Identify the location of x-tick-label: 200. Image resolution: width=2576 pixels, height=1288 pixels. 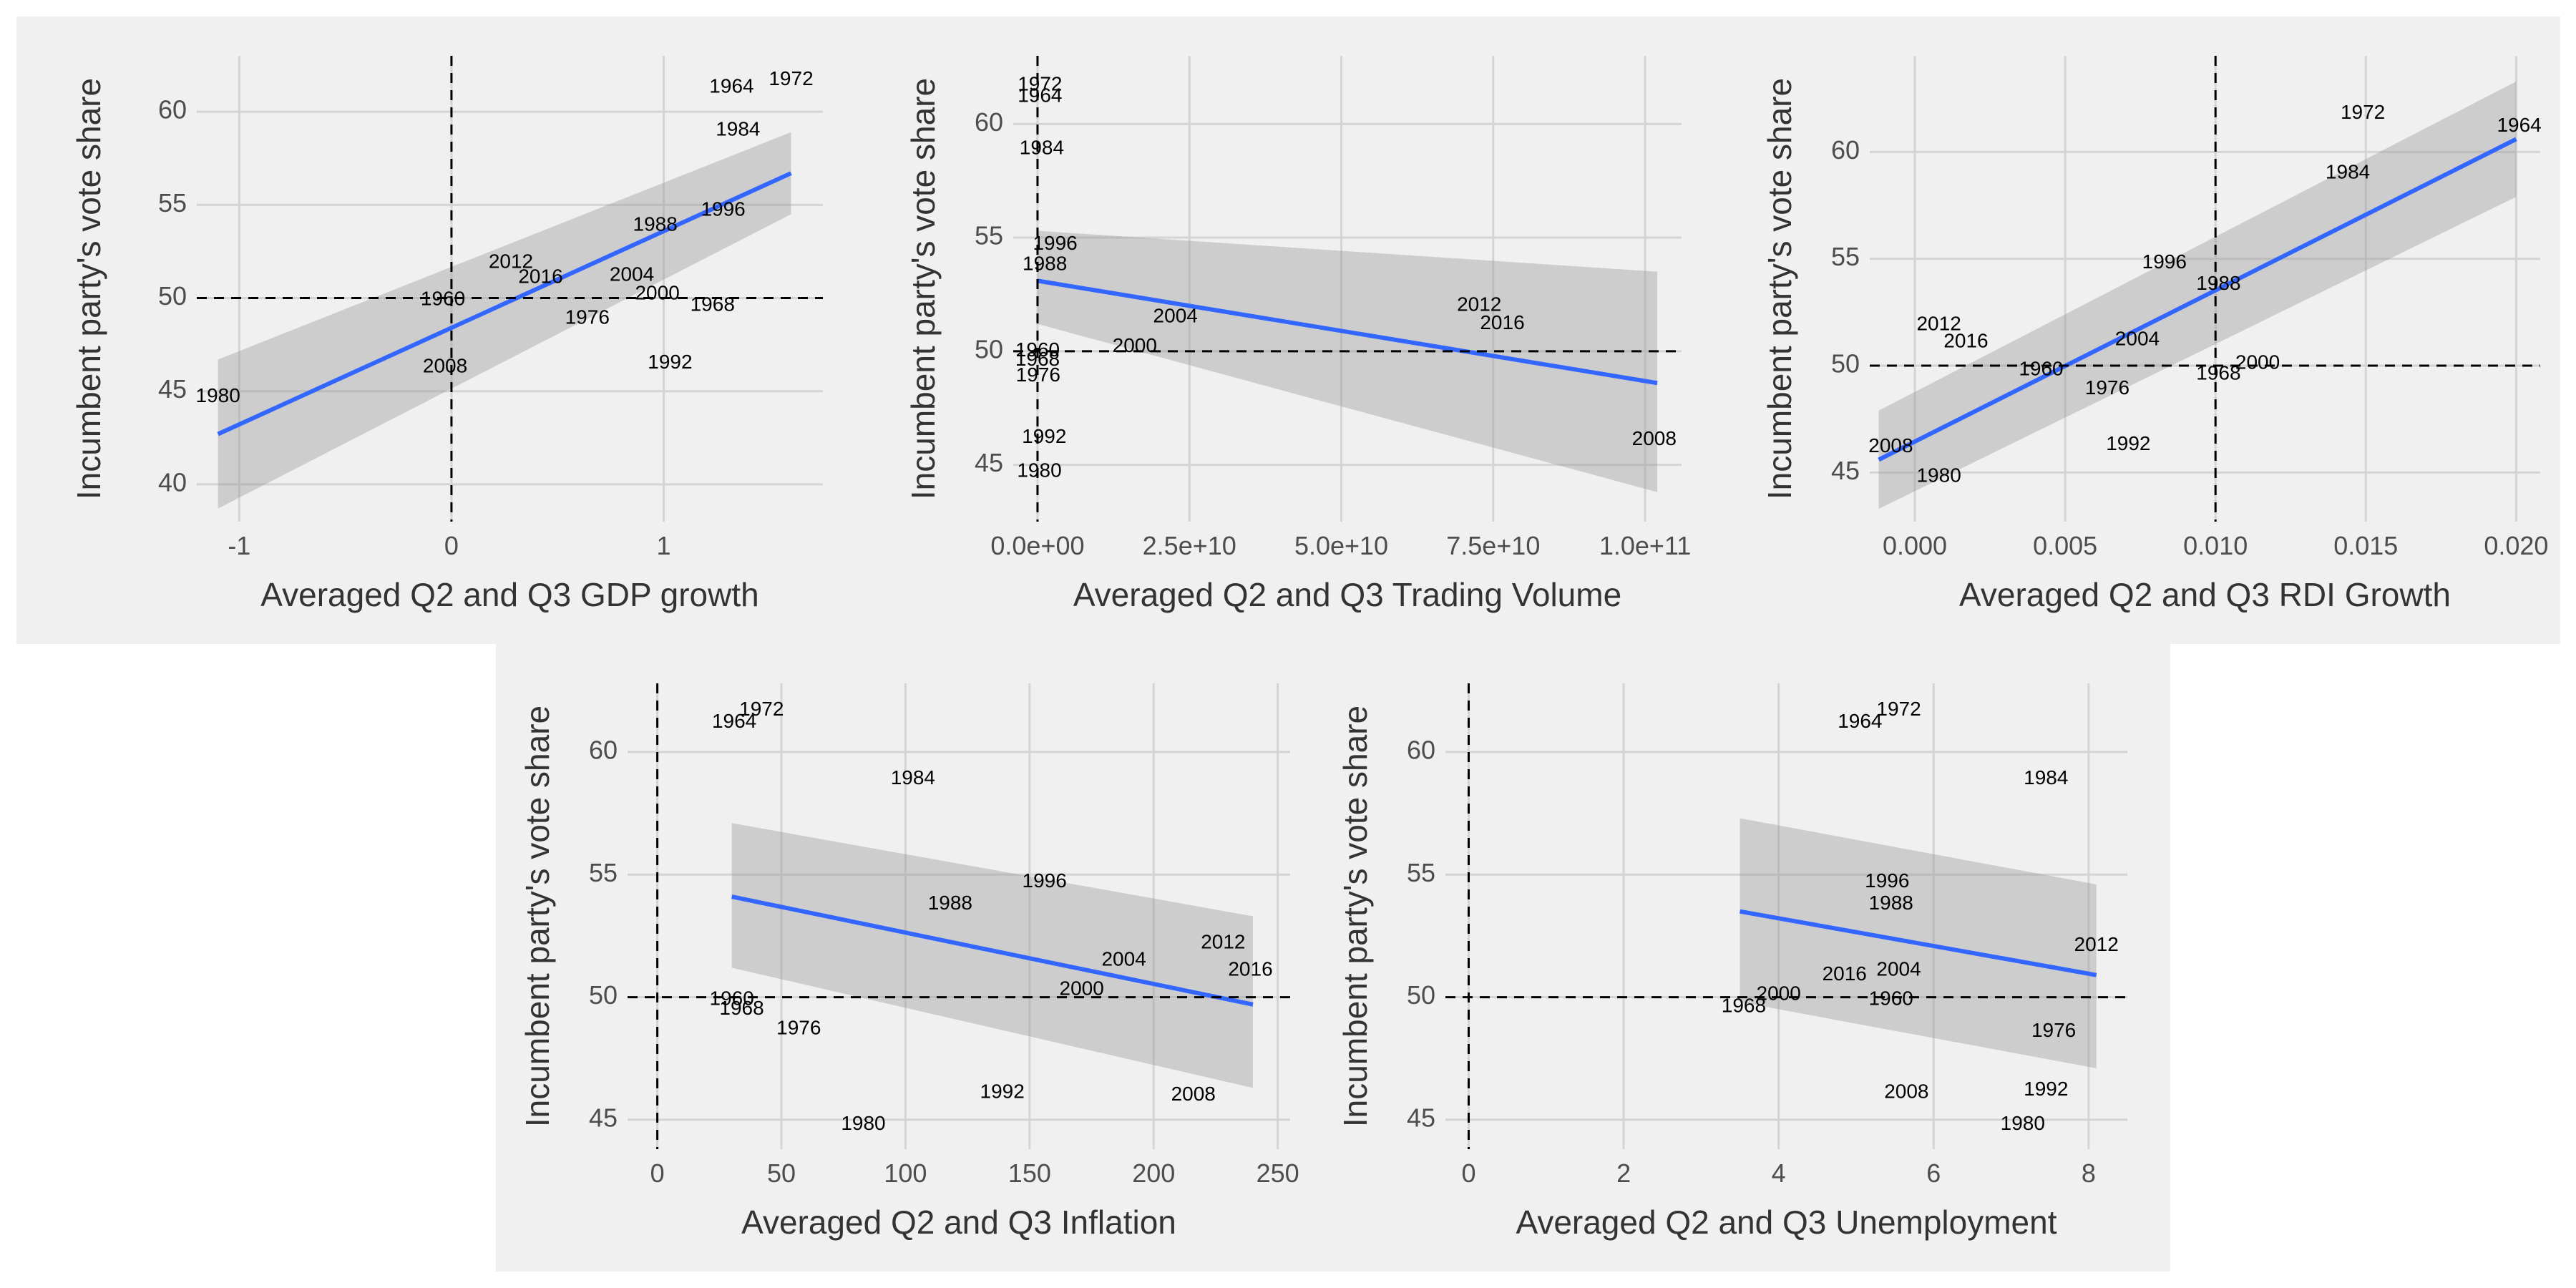
(1153, 1173).